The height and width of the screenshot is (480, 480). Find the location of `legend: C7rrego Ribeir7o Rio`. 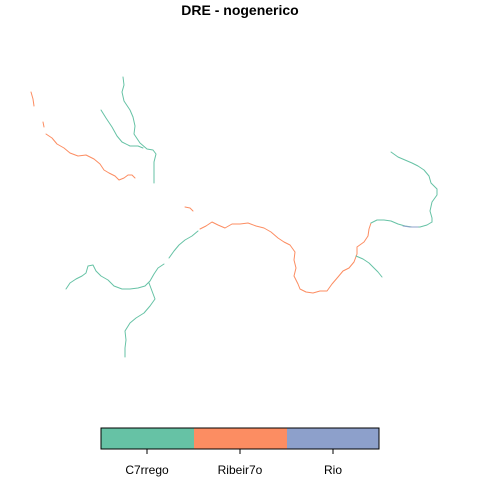

legend: C7rrego Ribeir7o Rio is located at coordinates (240, 452).